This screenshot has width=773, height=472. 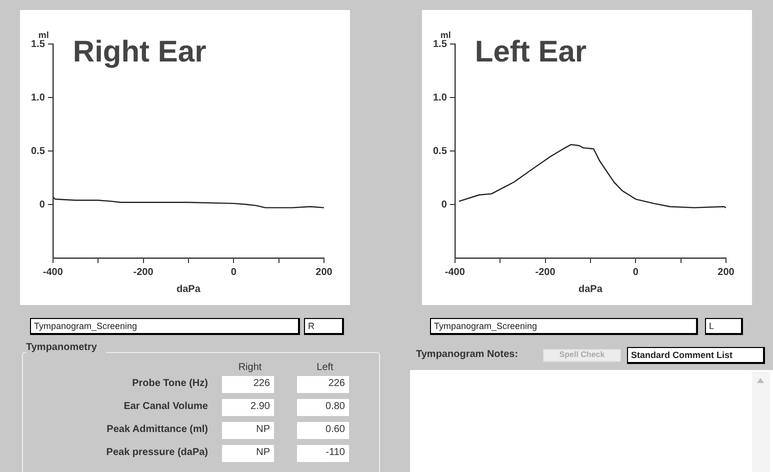 What do you see at coordinates (250, 367) in the screenshot?
I see `text: Right` at bounding box center [250, 367].